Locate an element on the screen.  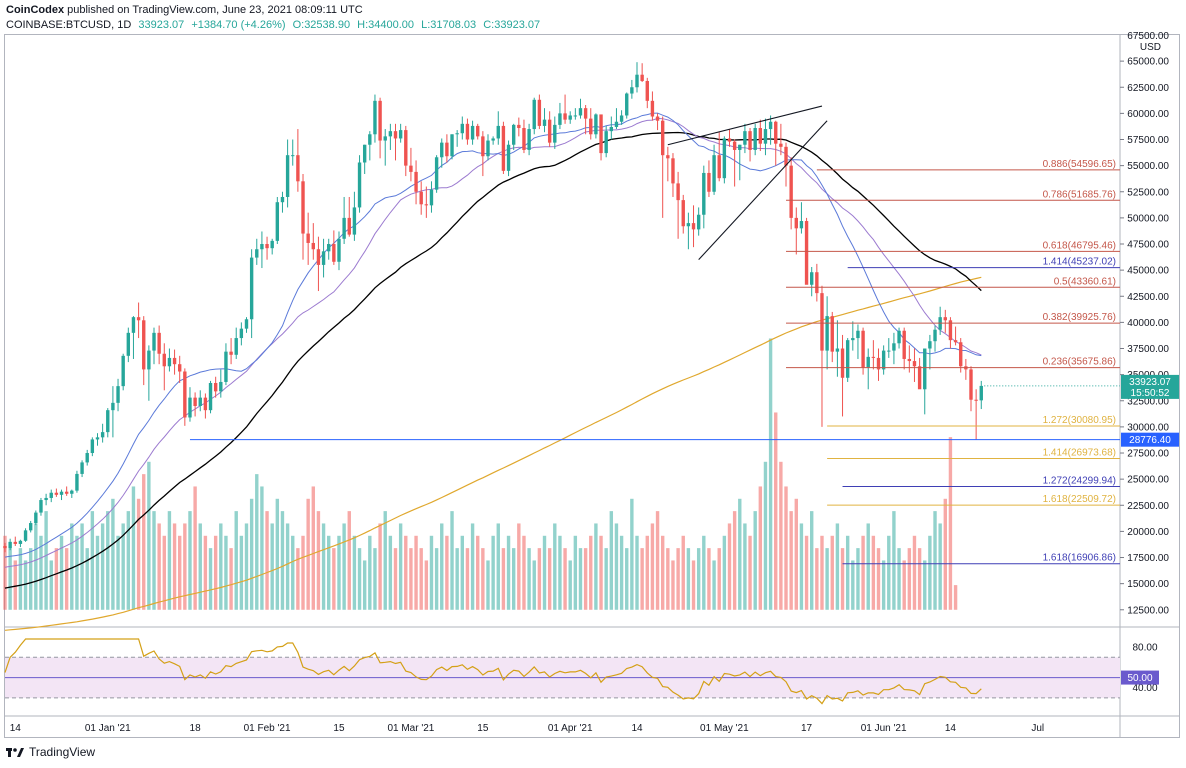
y-tick-label: 65000.00 is located at coordinates (1148, 62).